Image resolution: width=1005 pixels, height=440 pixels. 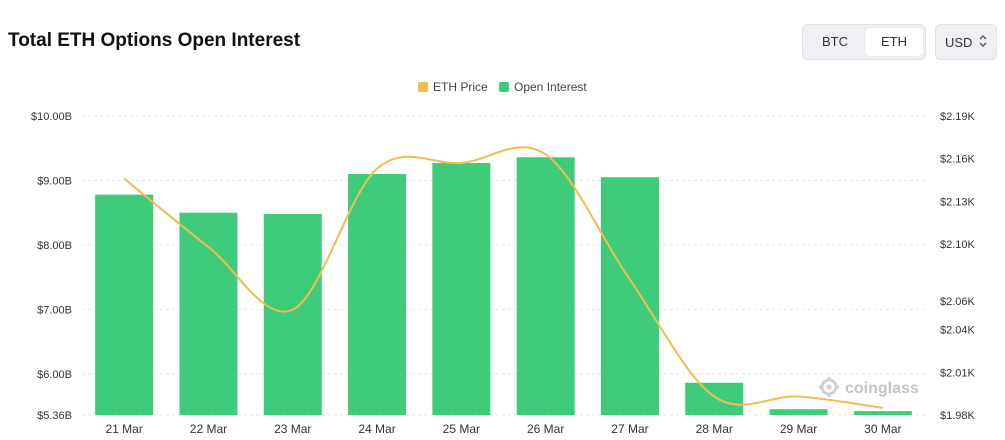 I want to click on right-axis-tick-label: $2.10K, so click(x=958, y=245).